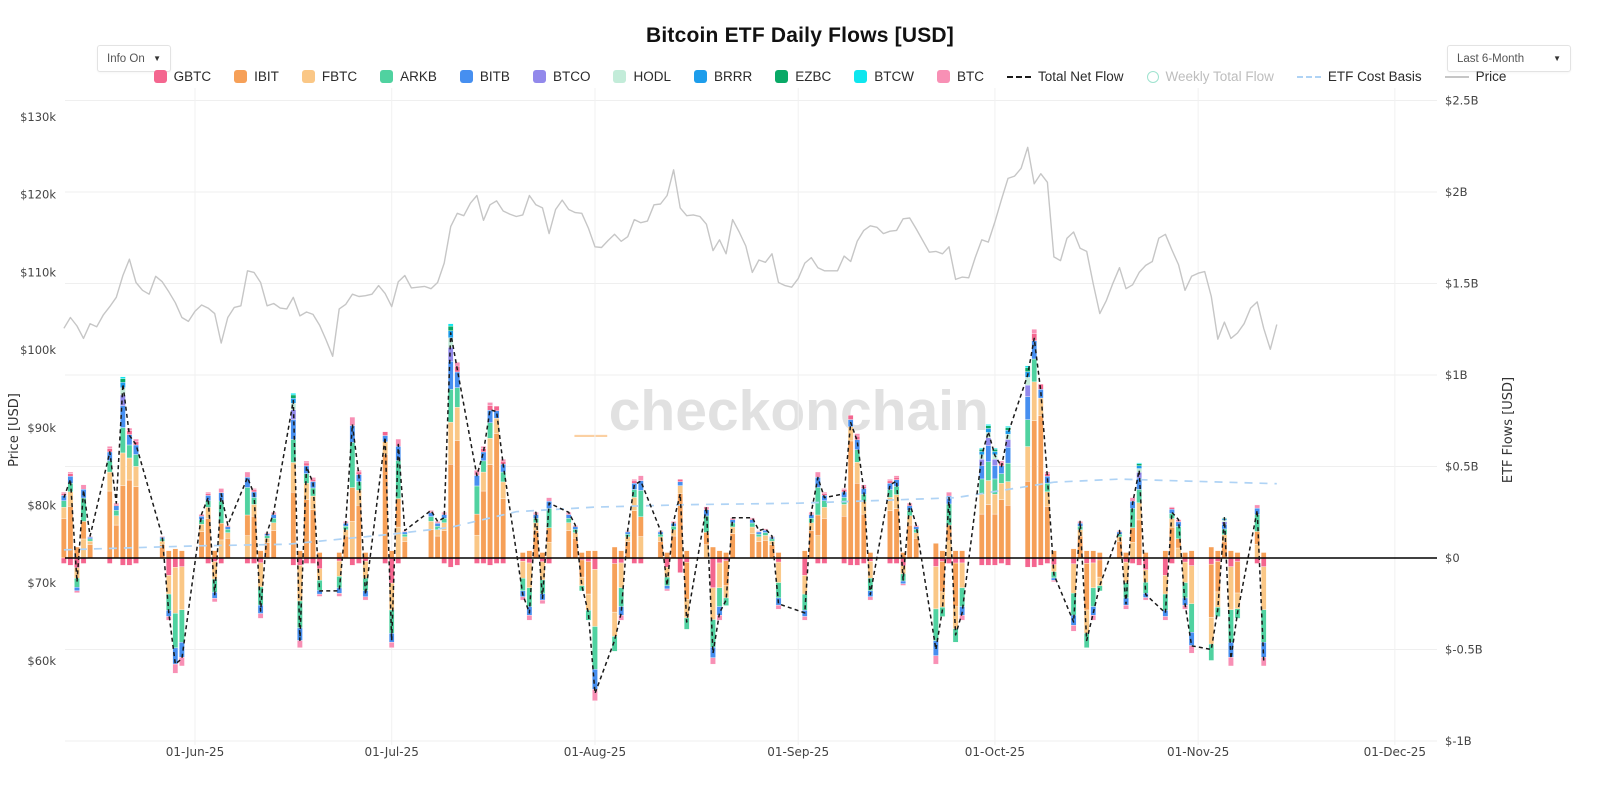 The height and width of the screenshot is (803, 1600). Describe the element at coordinates (884, 76) in the screenshot. I see `legend-item-BTCW: BTCW` at that location.